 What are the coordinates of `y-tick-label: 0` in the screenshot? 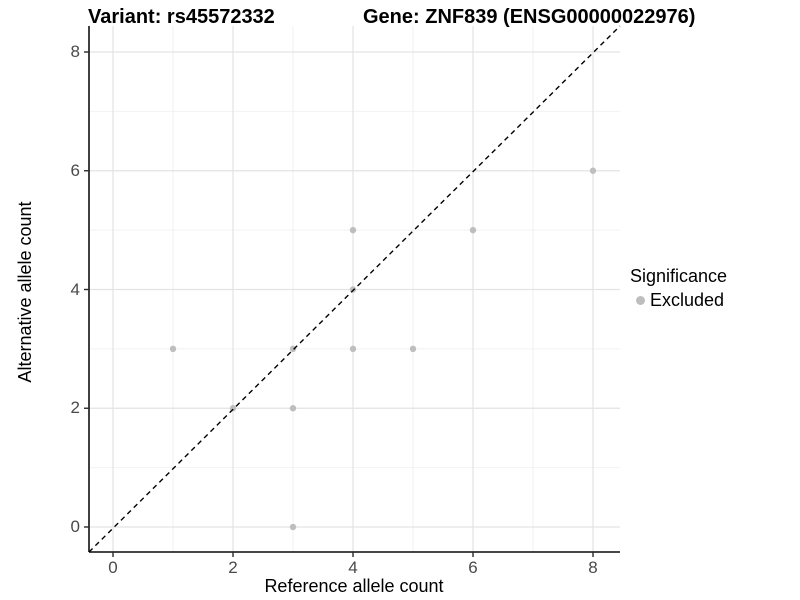 It's located at (75, 526).